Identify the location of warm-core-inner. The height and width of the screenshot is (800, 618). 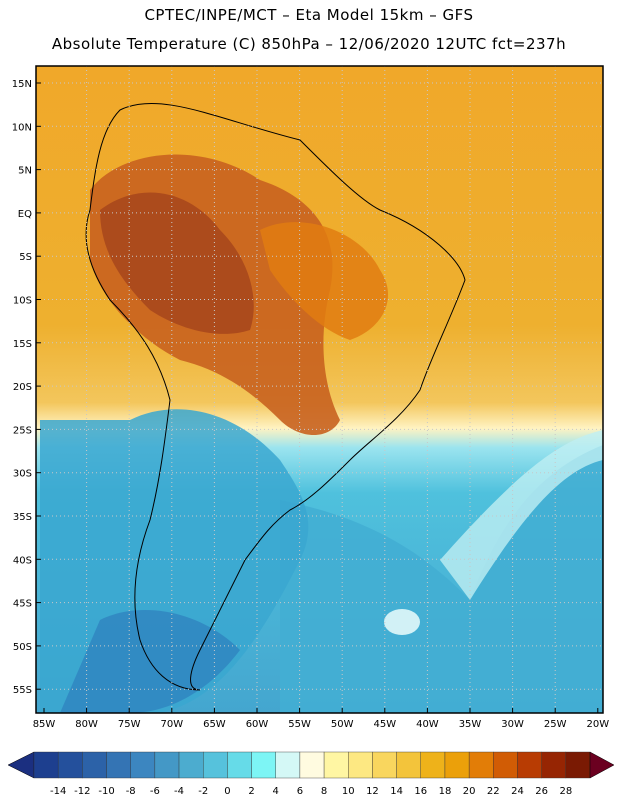
(177, 263).